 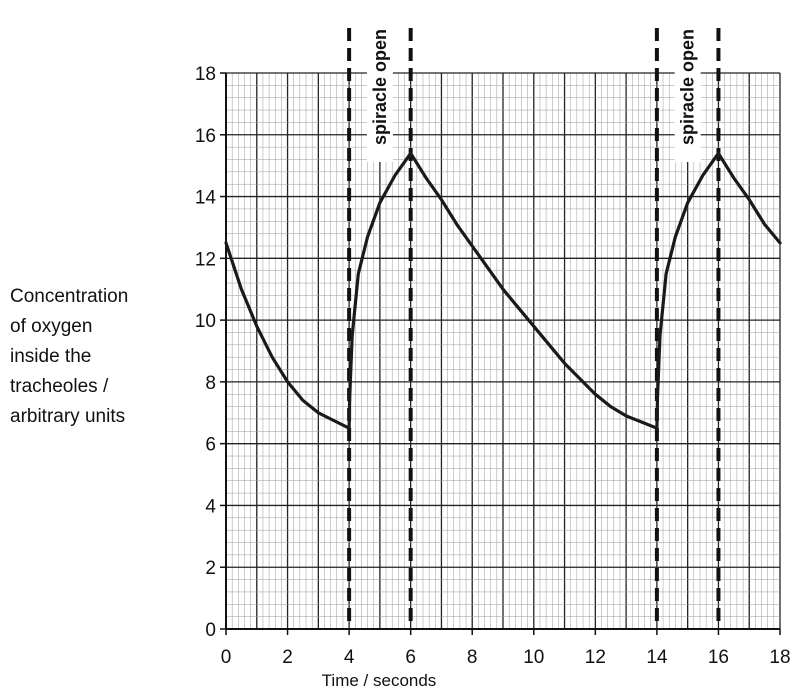 What do you see at coordinates (533, 87) in the screenshot?
I see `annotations: spiracle open spiracle open` at bounding box center [533, 87].